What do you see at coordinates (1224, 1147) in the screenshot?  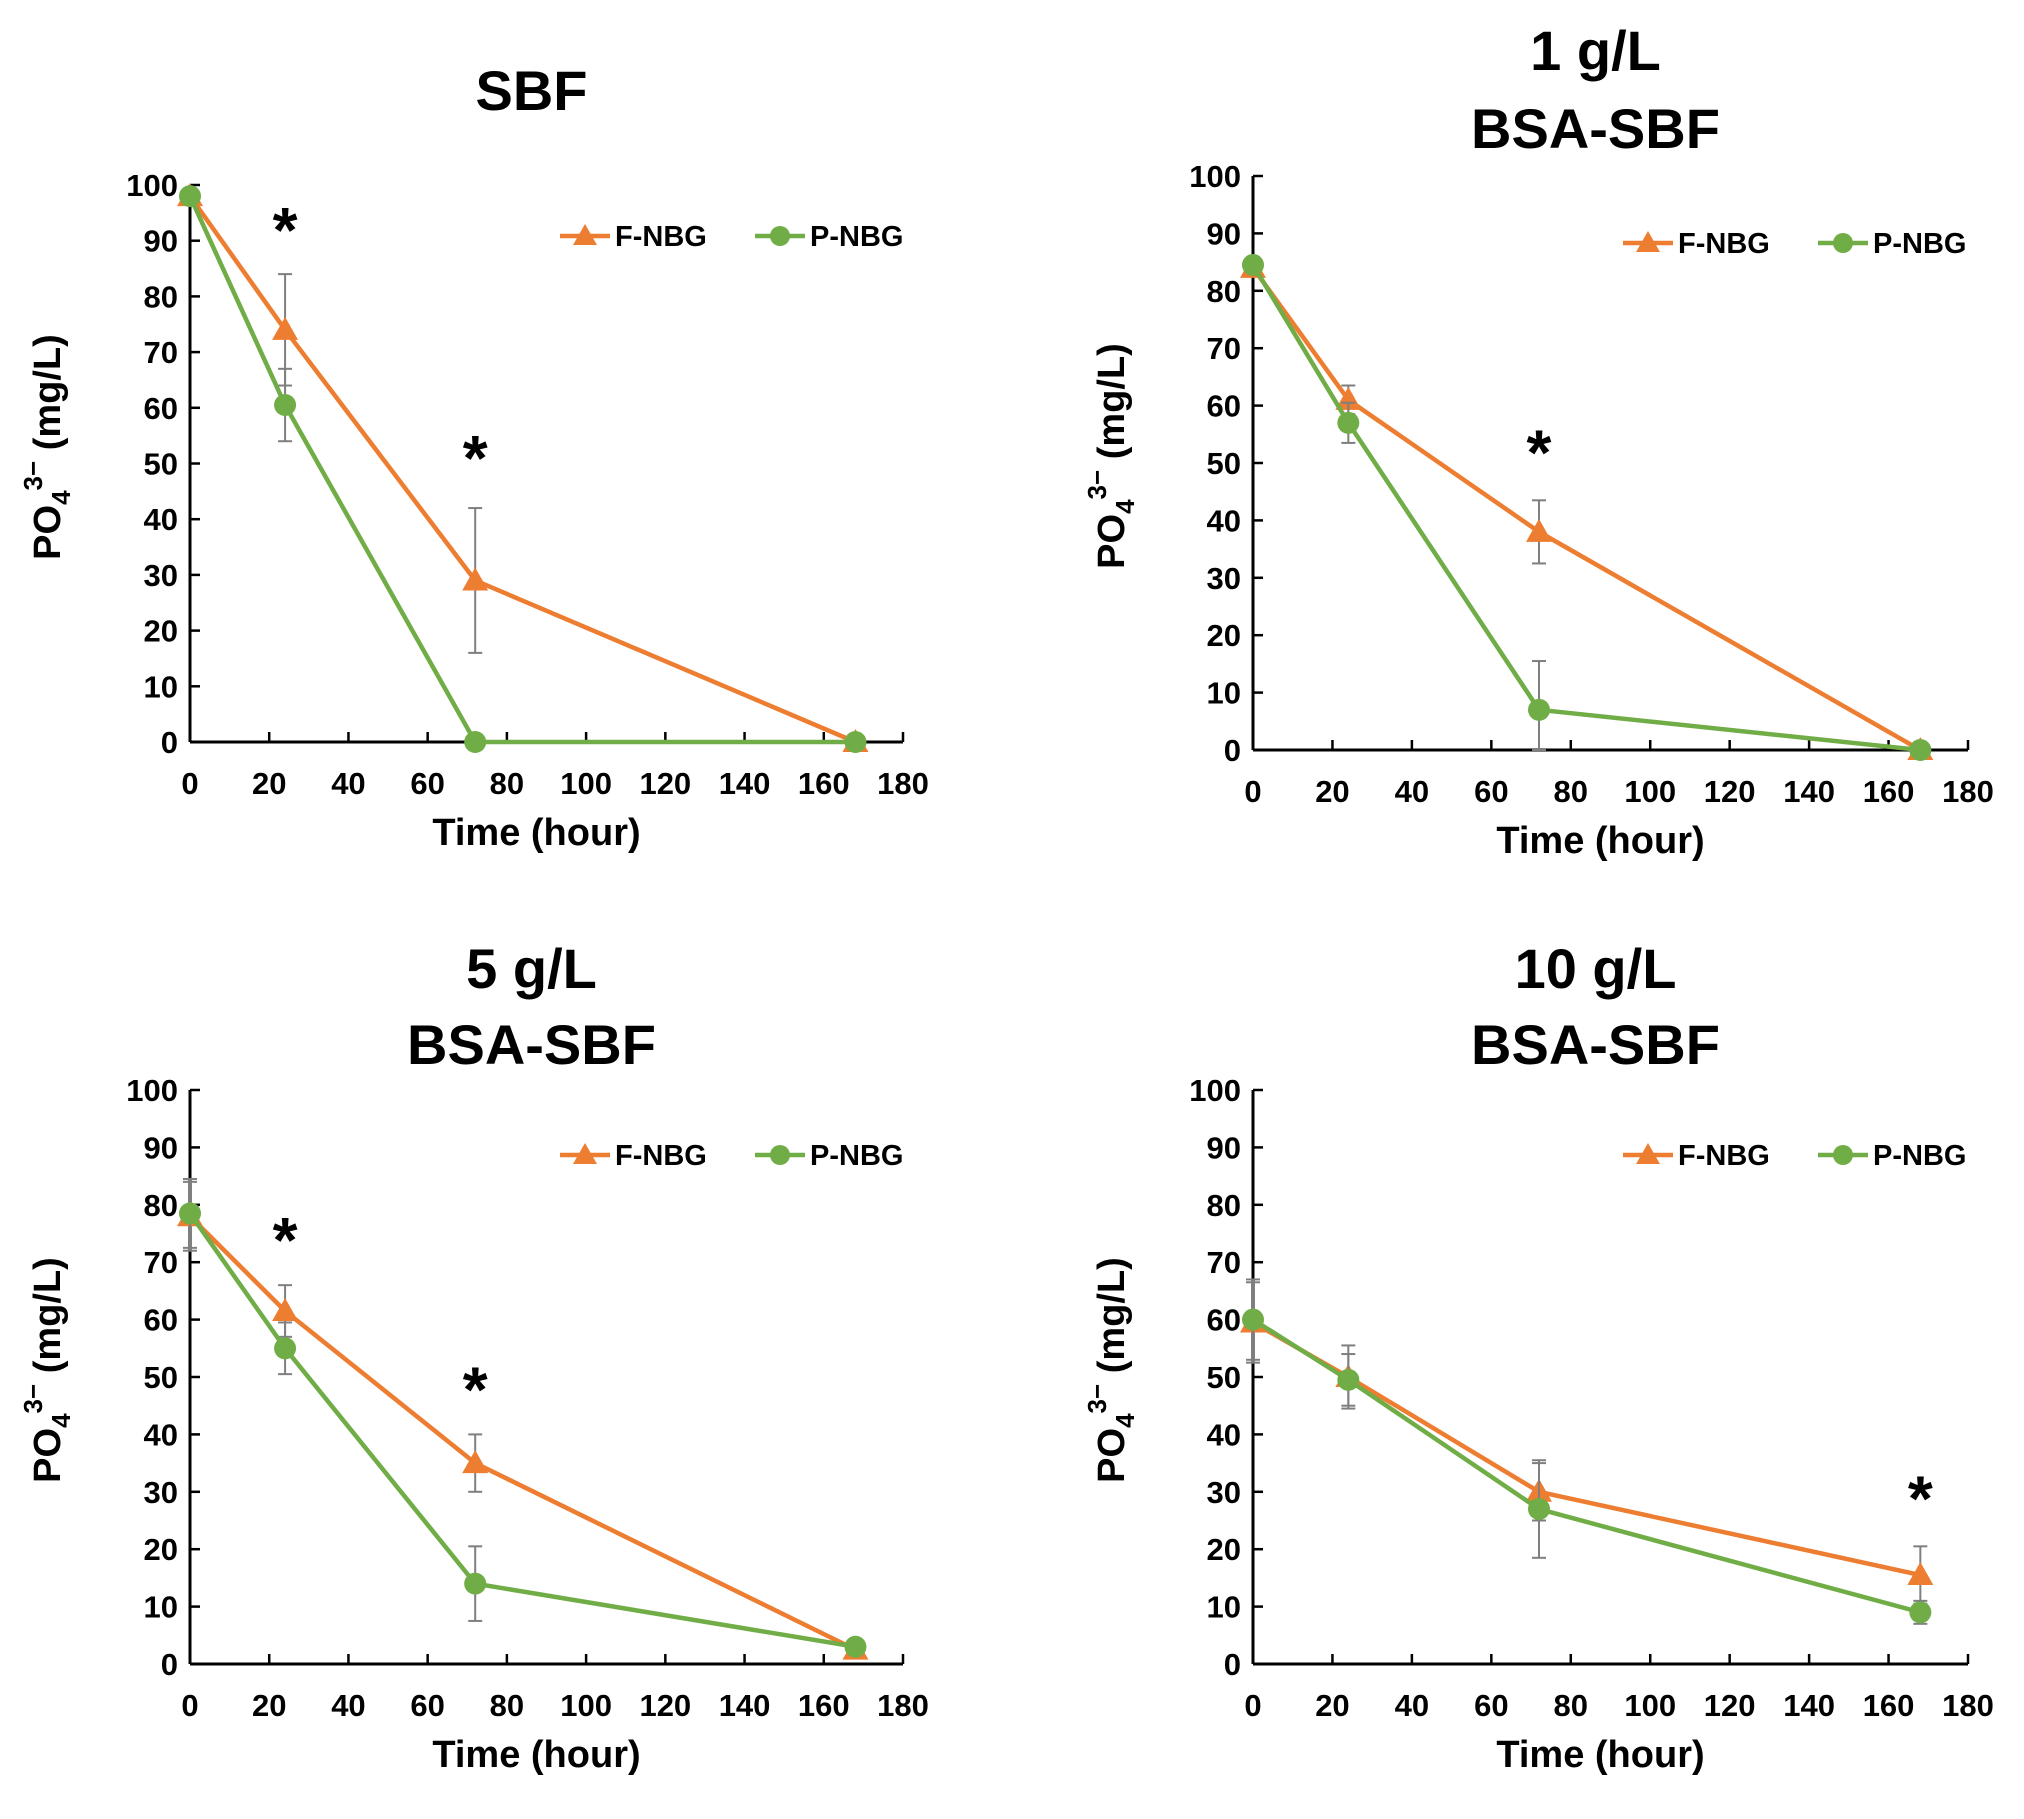 I see `y-tick-label: 90` at bounding box center [1224, 1147].